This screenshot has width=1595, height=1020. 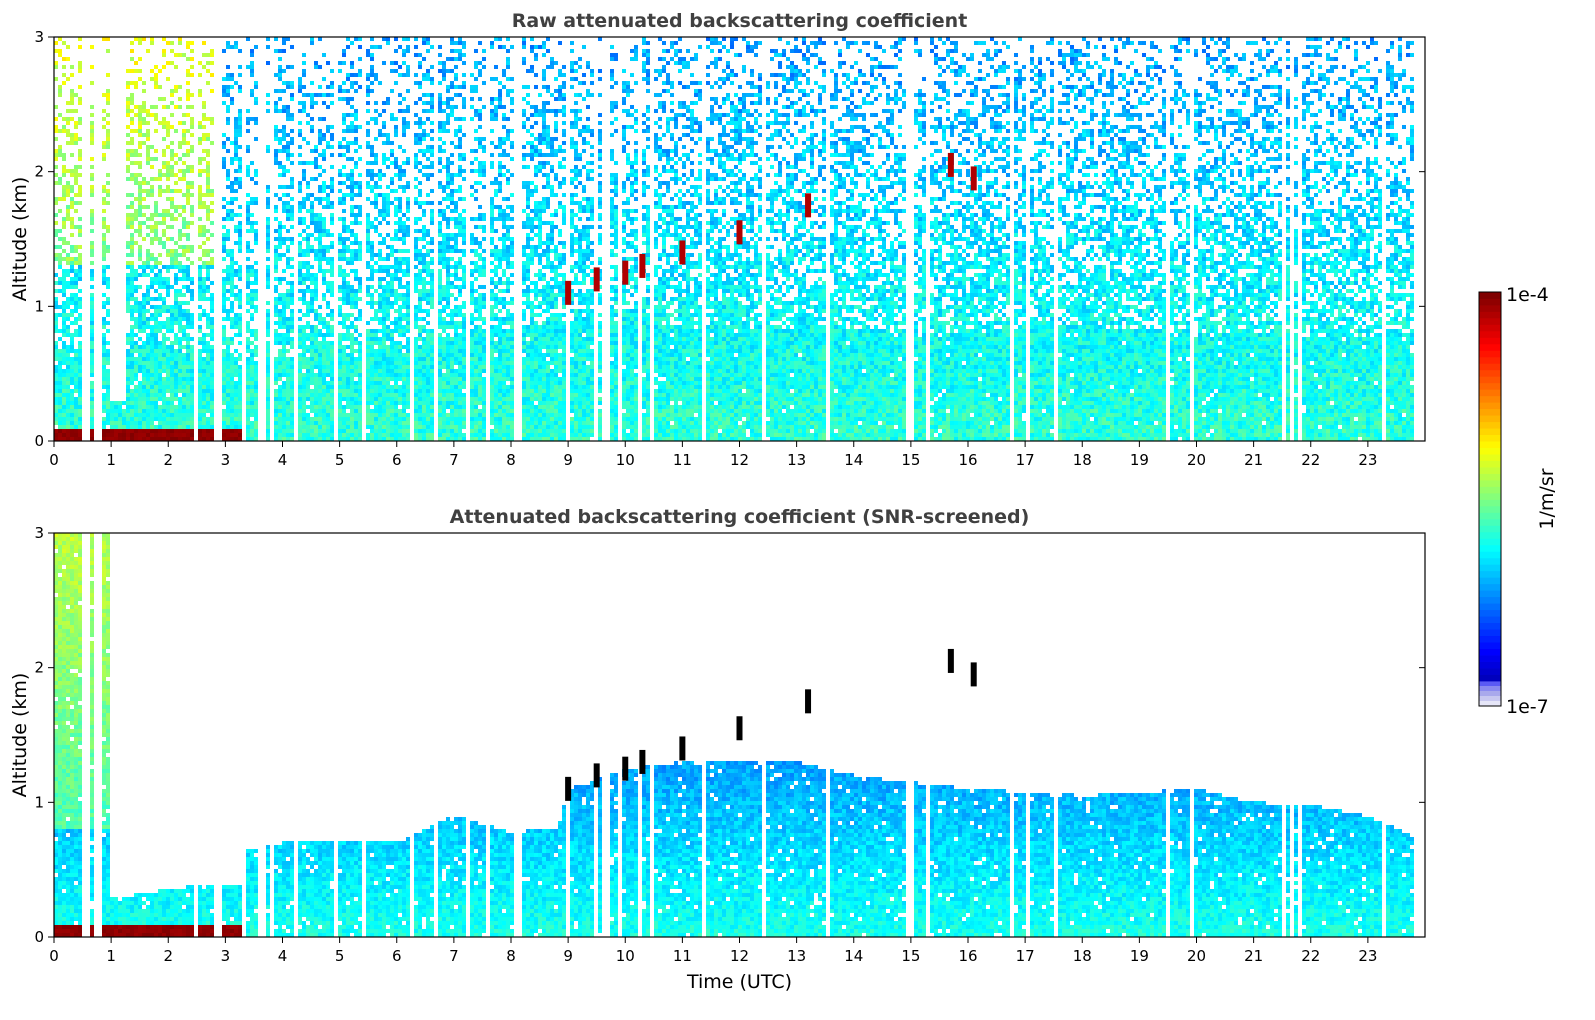 I want to click on colorbar-unit-label: 1/m/sr, so click(x=1547, y=498).